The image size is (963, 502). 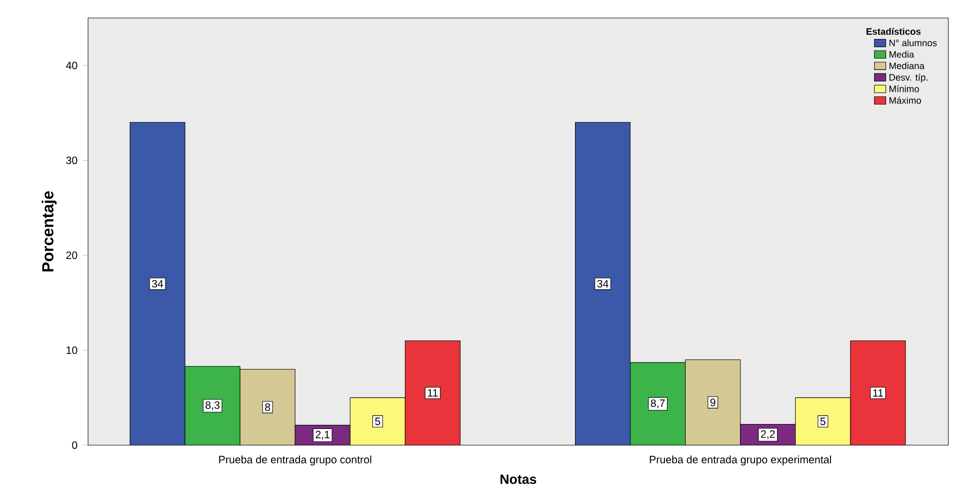 I want to click on y-tick-label: 10, so click(x=72, y=350).